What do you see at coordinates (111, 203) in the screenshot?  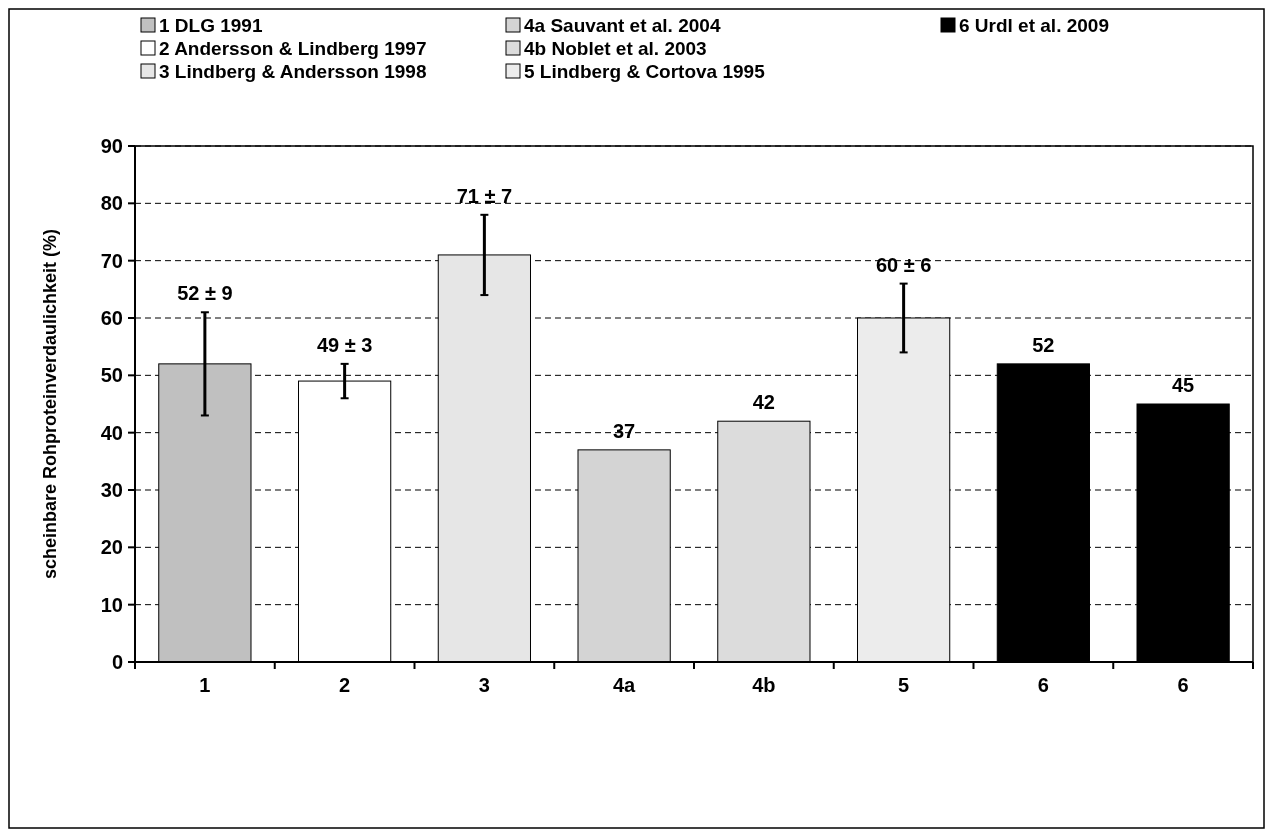 I see `y-tick-label: 80` at bounding box center [111, 203].